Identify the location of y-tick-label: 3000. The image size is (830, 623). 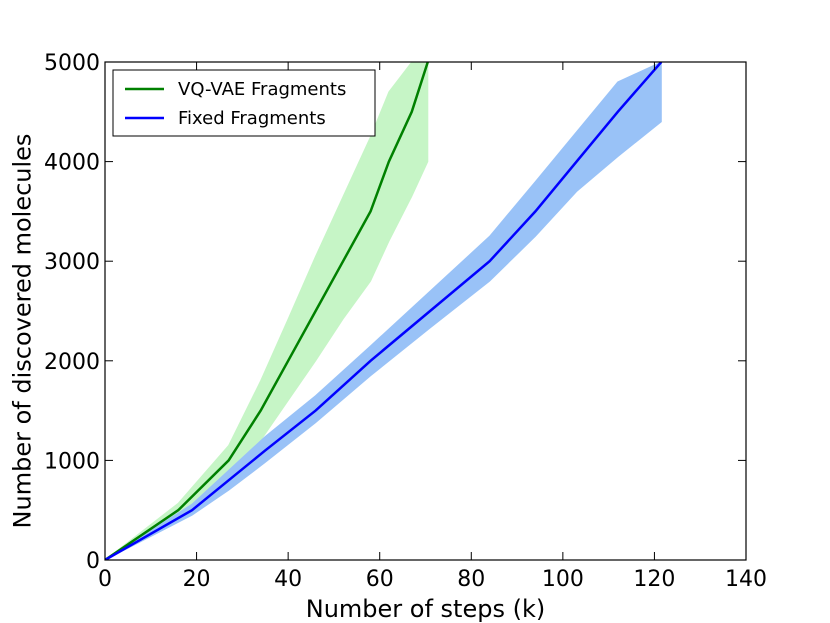
(72, 262).